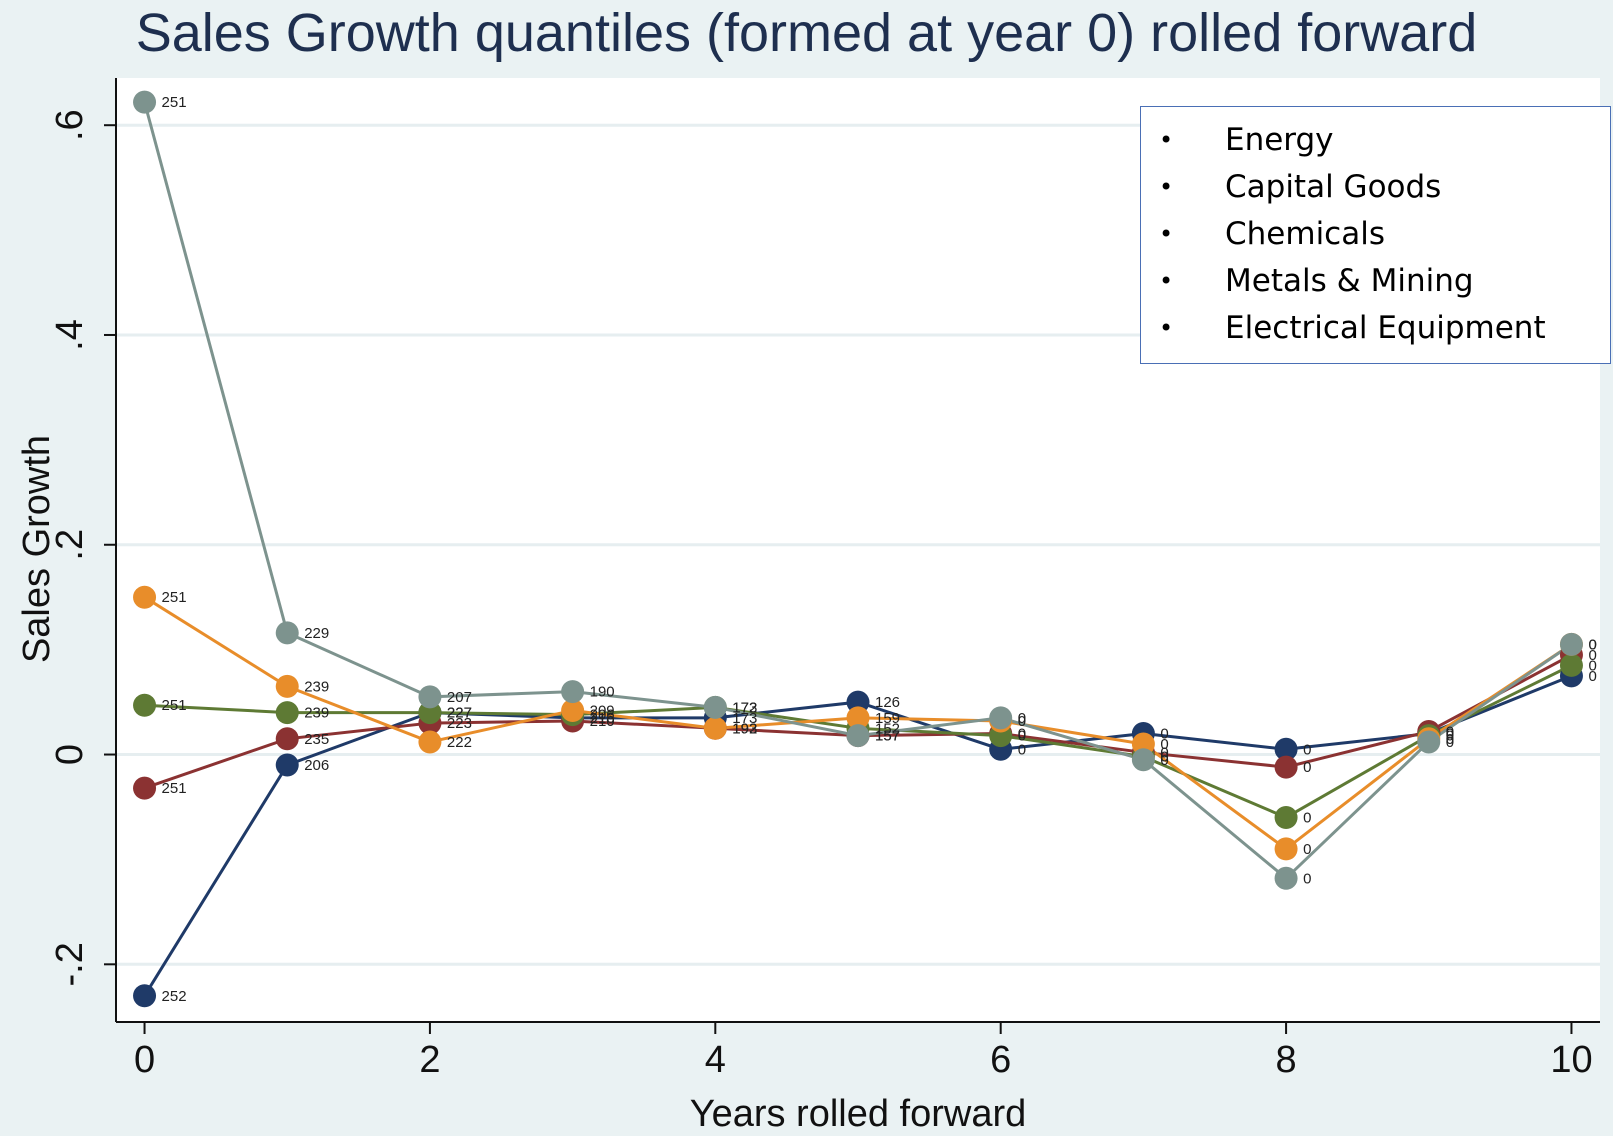 The width and height of the screenshot is (1613, 1136). Describe the element at coordinates (459, 697) in the screenshot. I see `point-label: 207` at that location.